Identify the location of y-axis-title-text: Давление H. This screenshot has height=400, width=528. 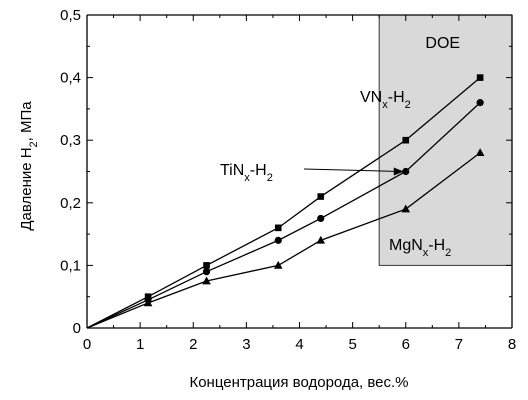
(26, 188).